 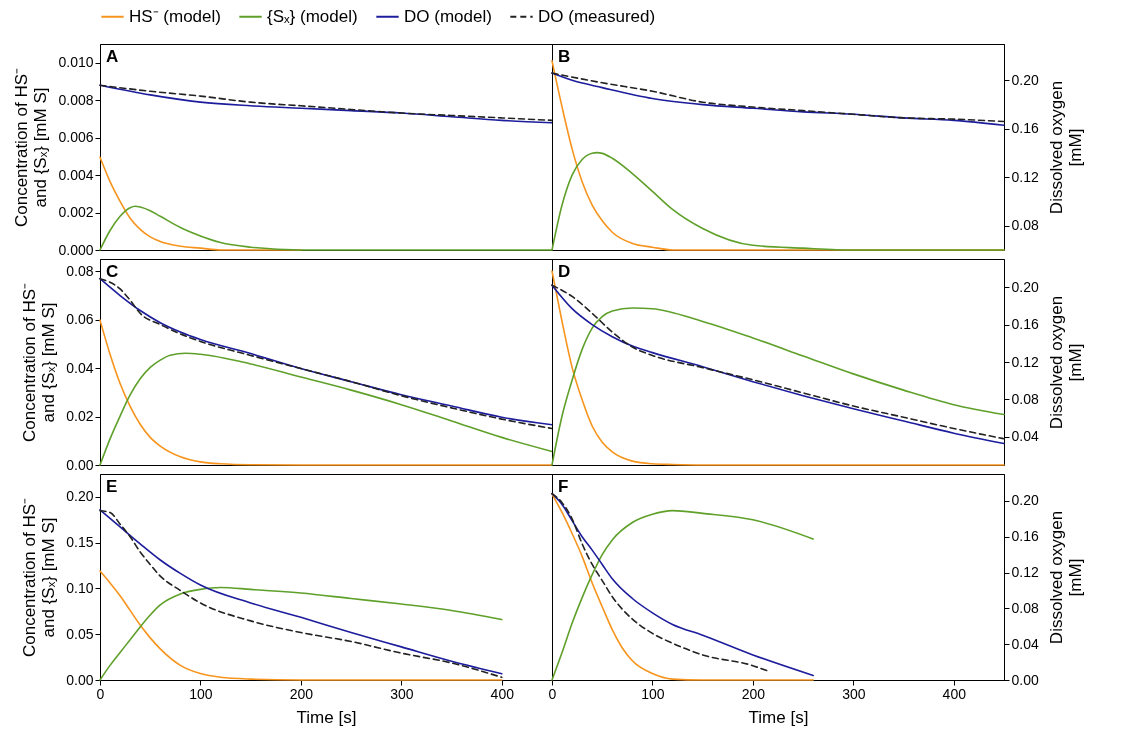 I want to click on y-tick-label: 0.004, so click(x=76, y=174).